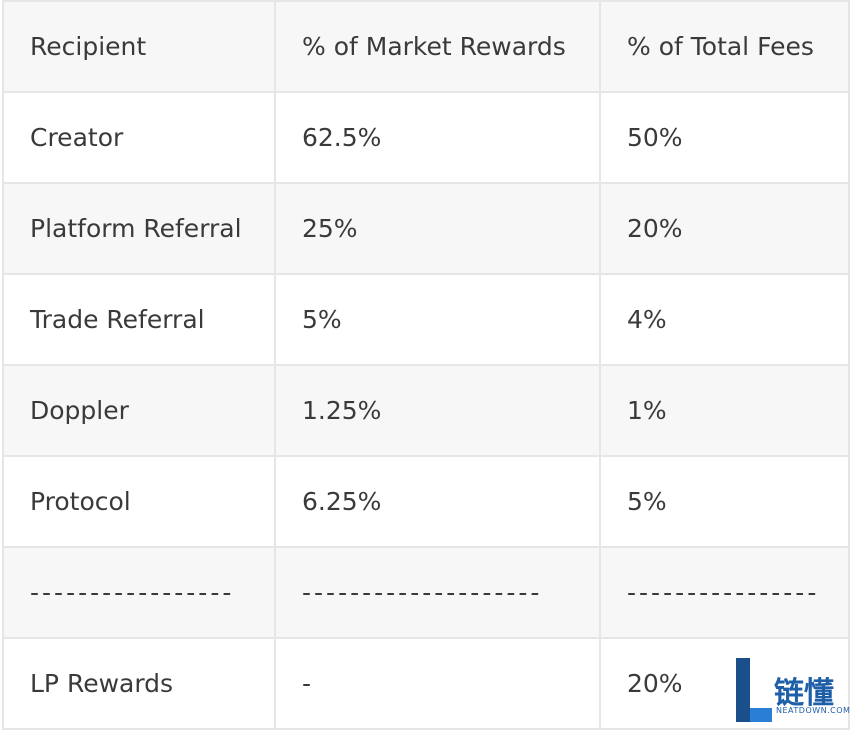  What do you see at coordinates (437, 410) in the screenshot?
I see `table-cell: 1.25%` at bounding box center [437, 410].